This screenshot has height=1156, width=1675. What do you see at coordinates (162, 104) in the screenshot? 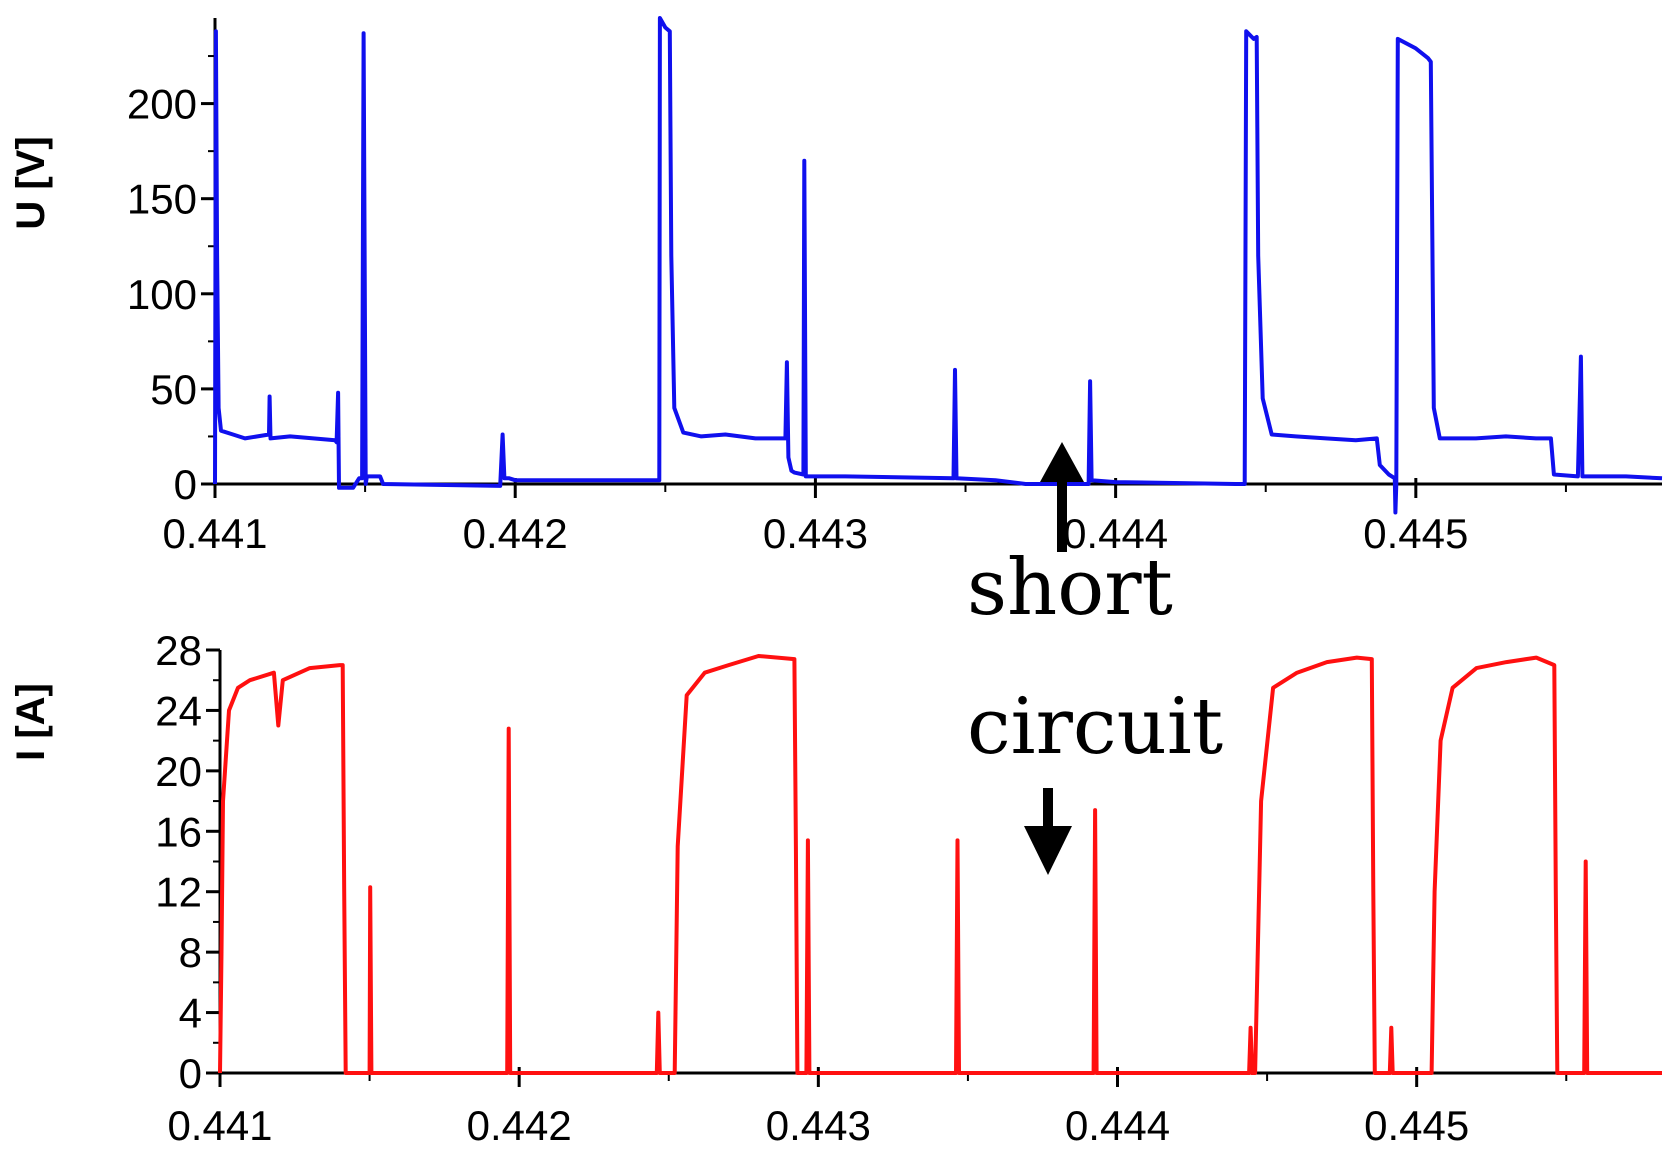
I see `voltage-y-tick-label: 200` at bounding box center [162, 104].